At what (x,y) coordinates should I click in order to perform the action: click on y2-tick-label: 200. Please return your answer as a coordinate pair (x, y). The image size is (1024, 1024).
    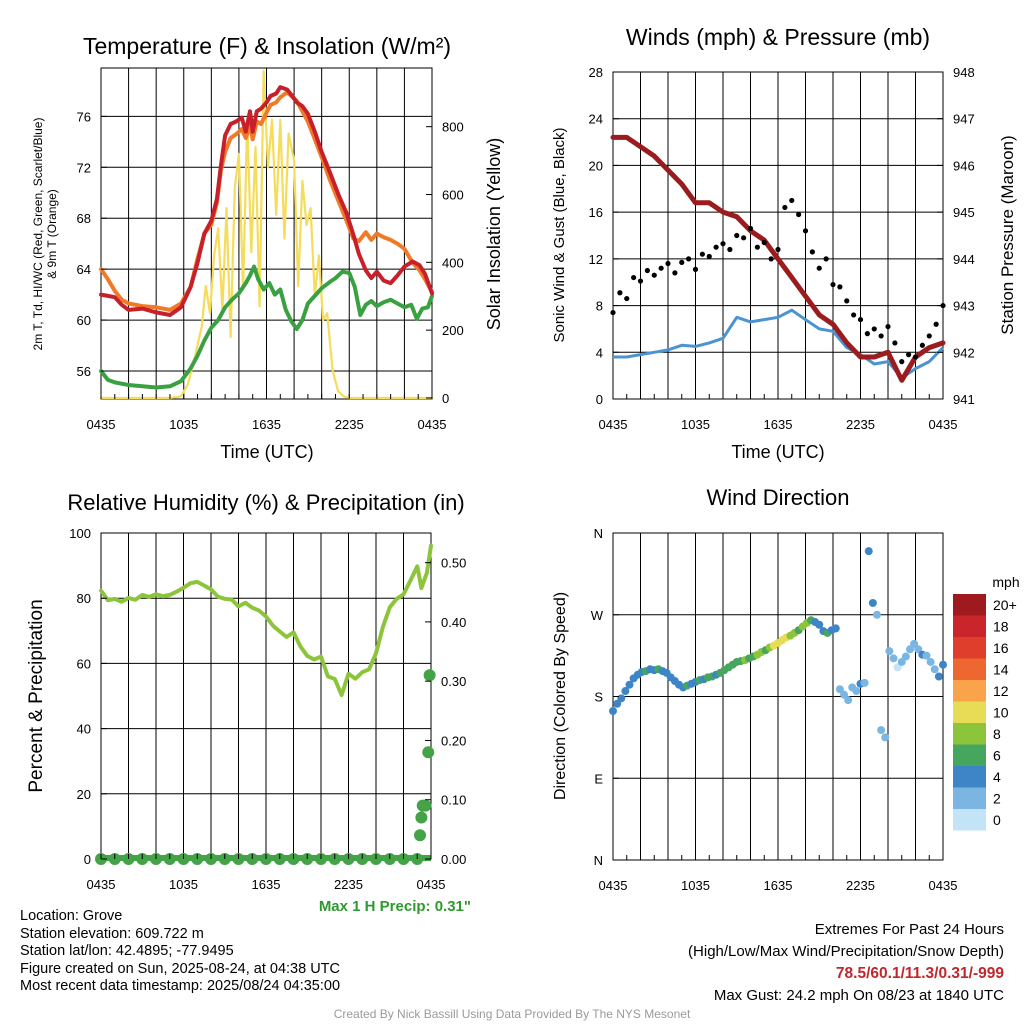
    Looking at the image, I should click on (453, 330).